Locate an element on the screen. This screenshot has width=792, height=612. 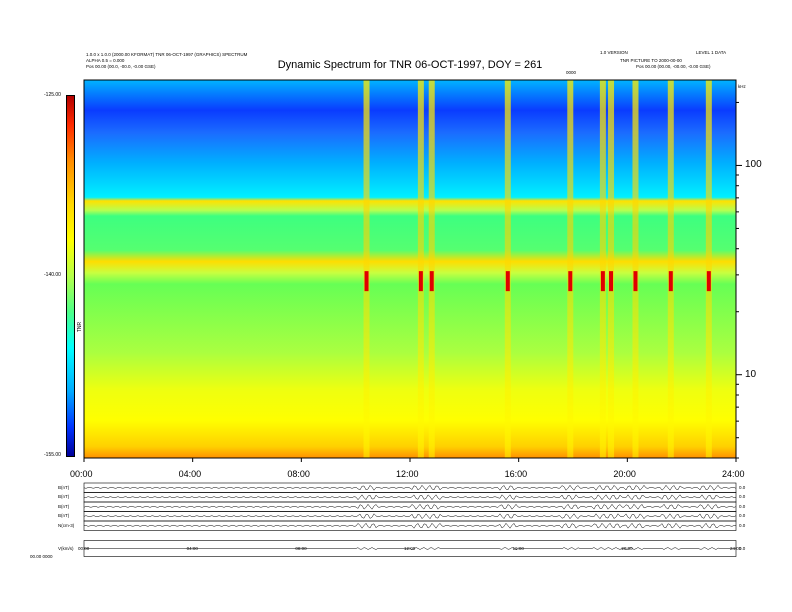
colorbar is located at coordinates (70, 276).